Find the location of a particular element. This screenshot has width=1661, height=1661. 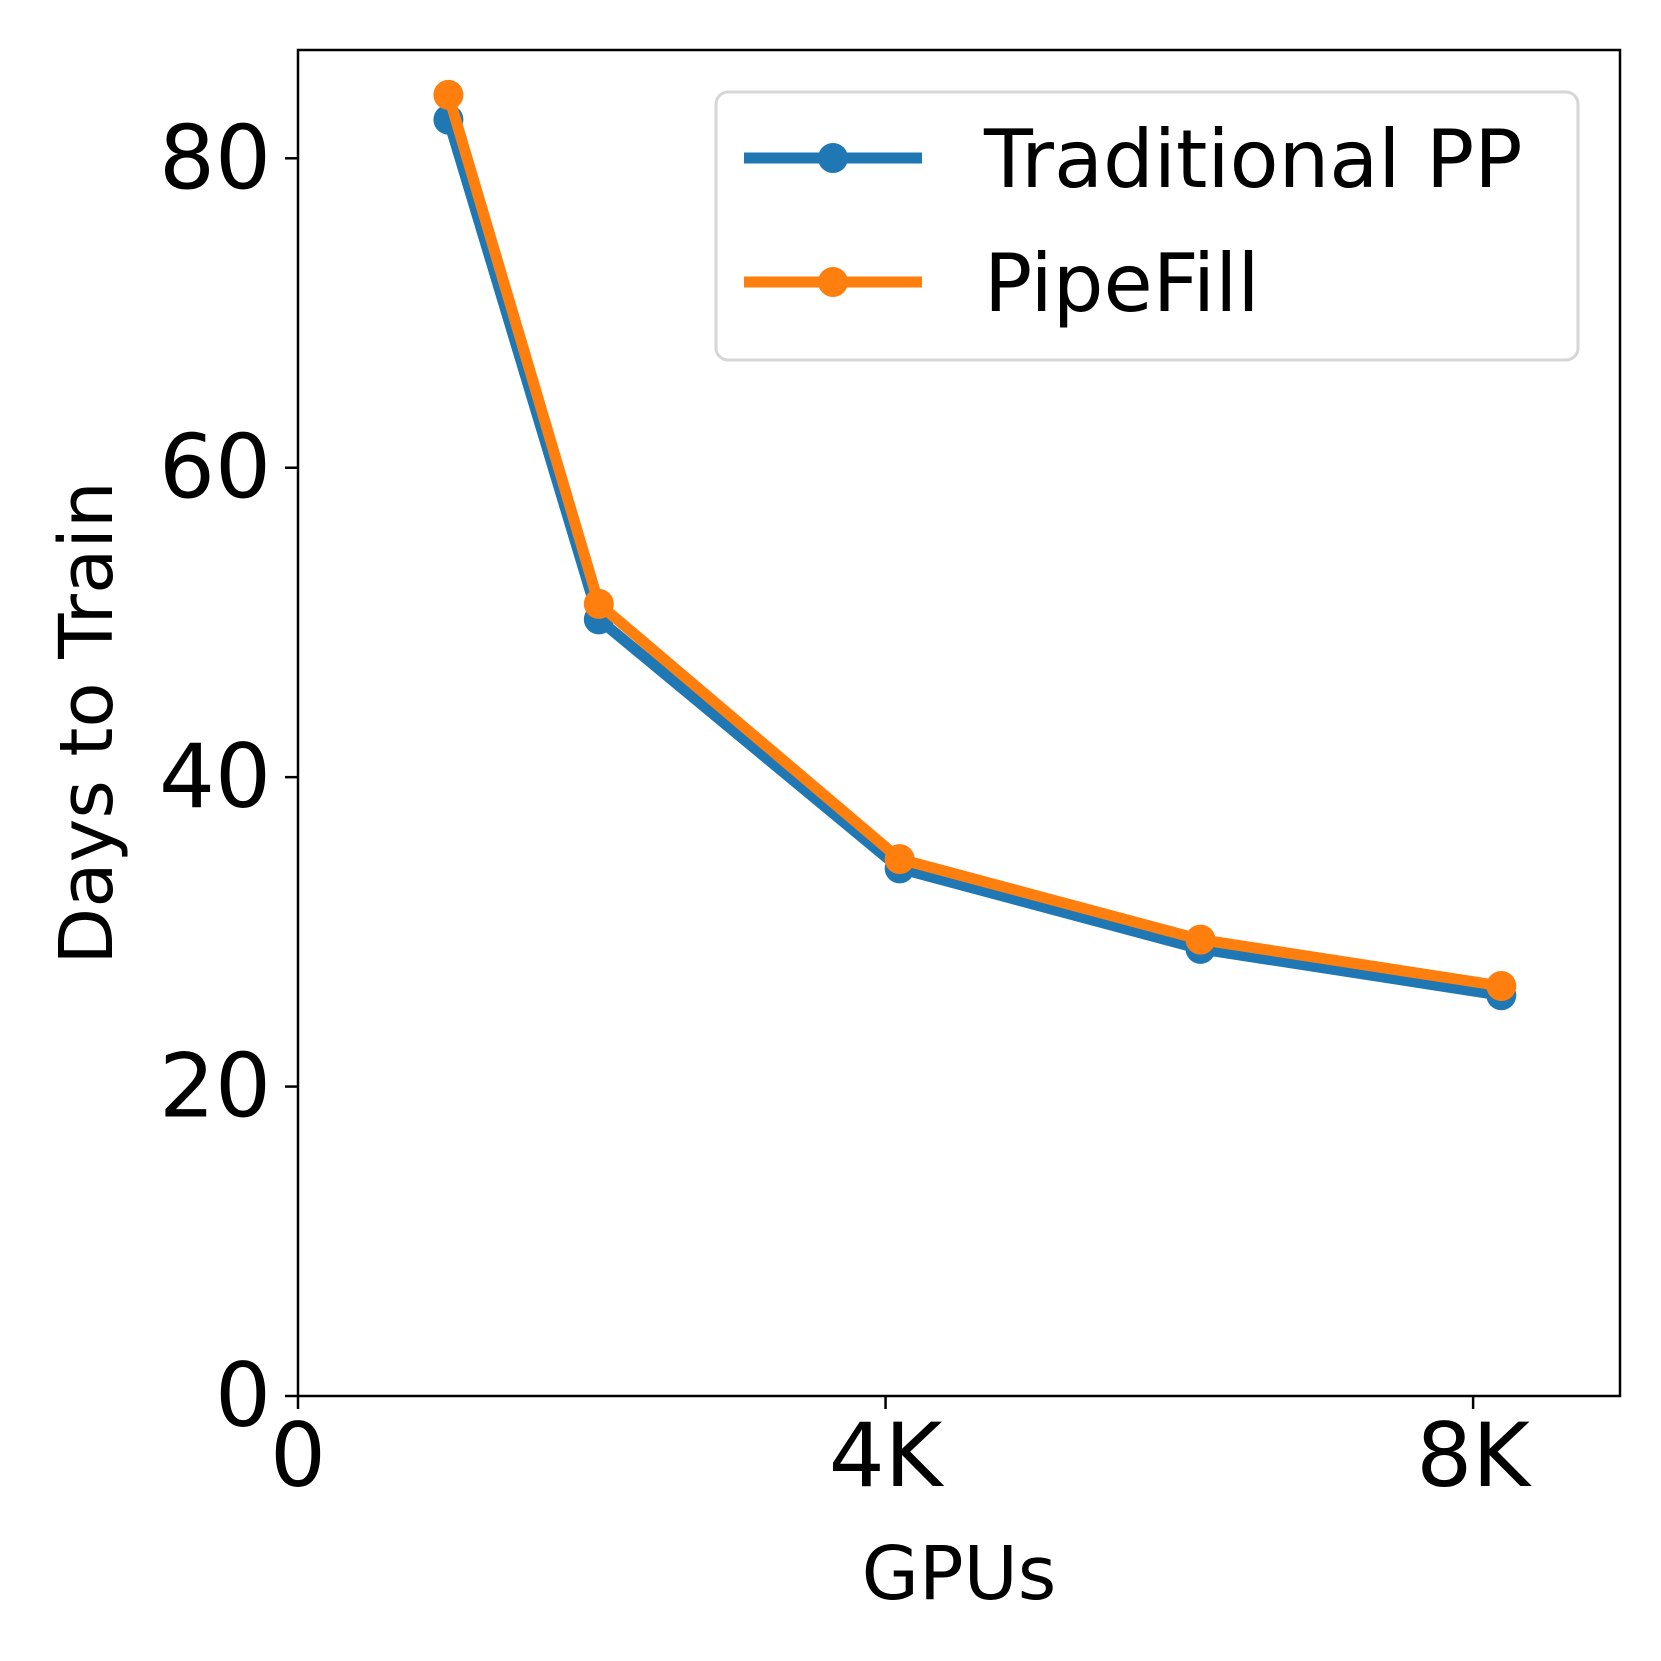

y-tick-label-0: 0 is located at coordinates (243, 1395).